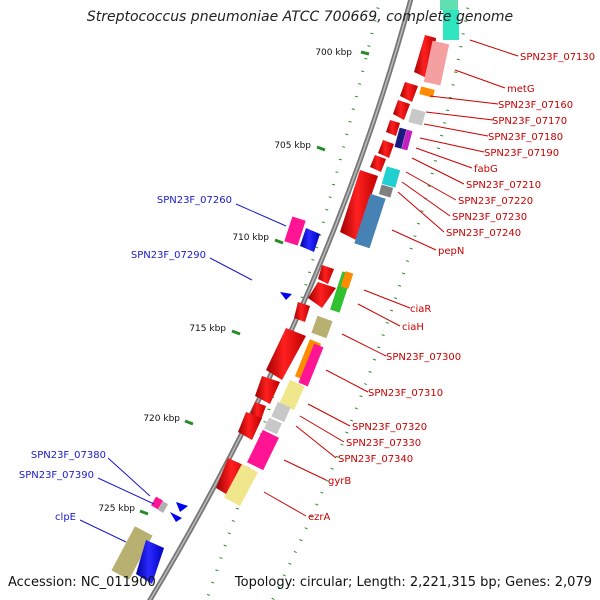 The height and width of the screenshot is (600, 600). Describe the element at coordinates (168, 255) in the screenshot. I see `feature-label: SPN23F_07290` at that location.